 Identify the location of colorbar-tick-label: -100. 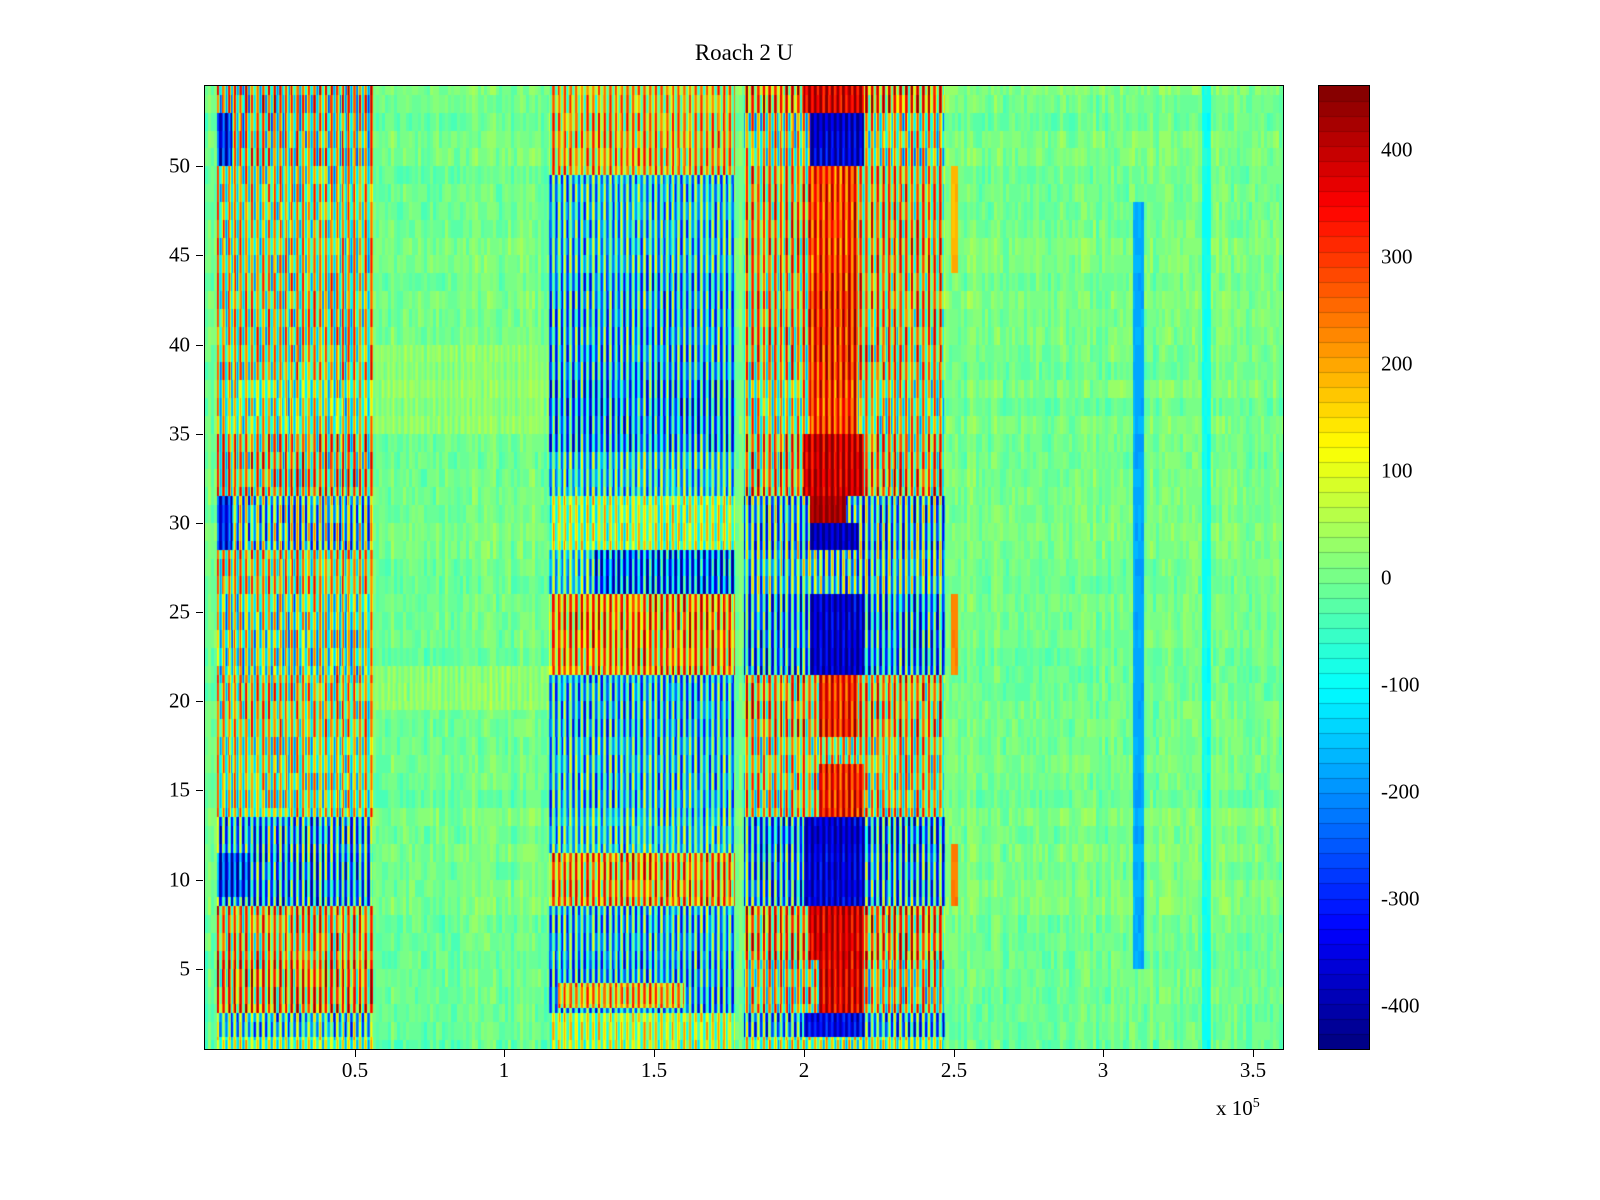
(1400, 684).